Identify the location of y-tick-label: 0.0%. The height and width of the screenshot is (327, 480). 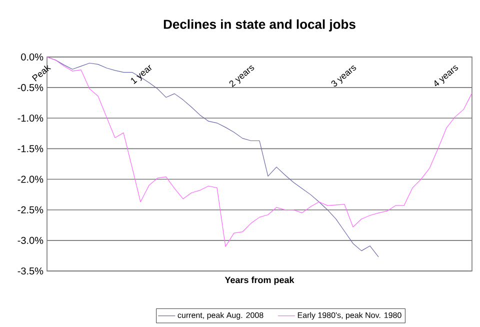
(32, 57).